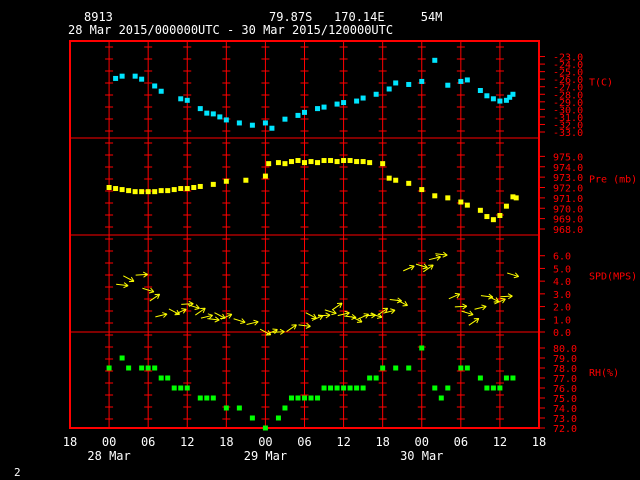 This screenshot has width=640, height=480. I want to click on y-tick-label: 974.0, so click(568, 168).